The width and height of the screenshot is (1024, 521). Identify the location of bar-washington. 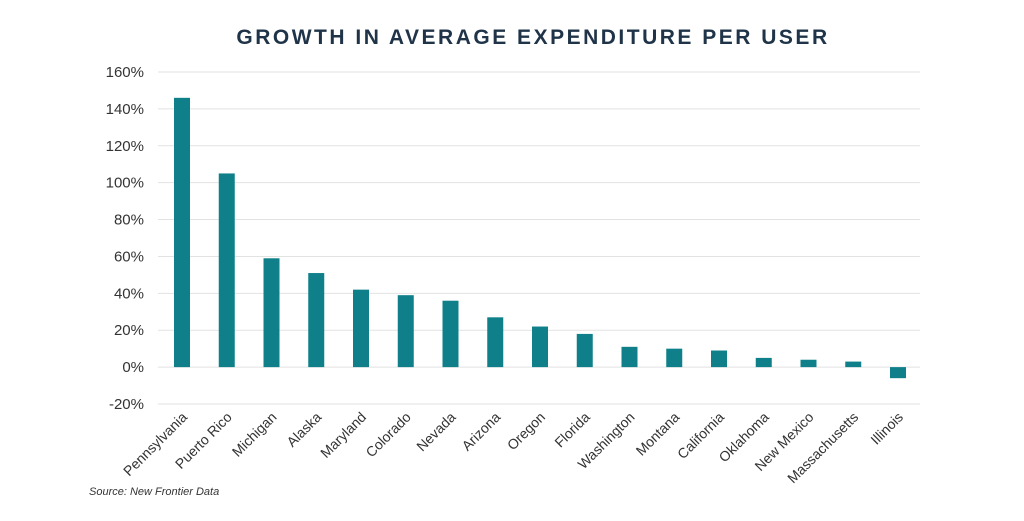
(629, 357).